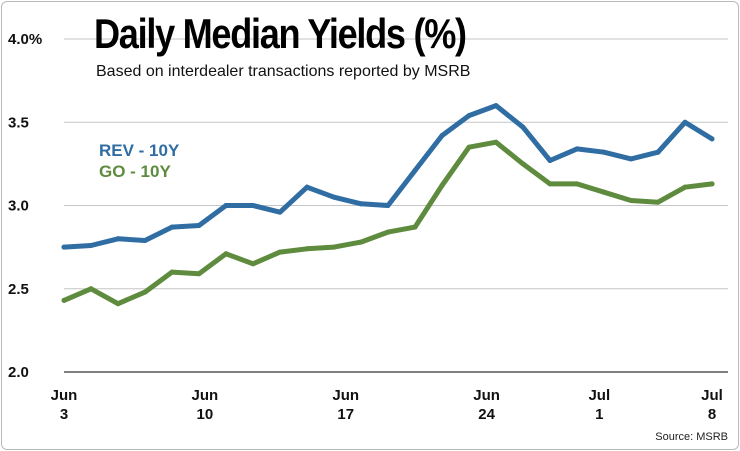  Describe the element at coordinates (205, 414) in the screenshot. I see `x-tick-day: 10` at that location.